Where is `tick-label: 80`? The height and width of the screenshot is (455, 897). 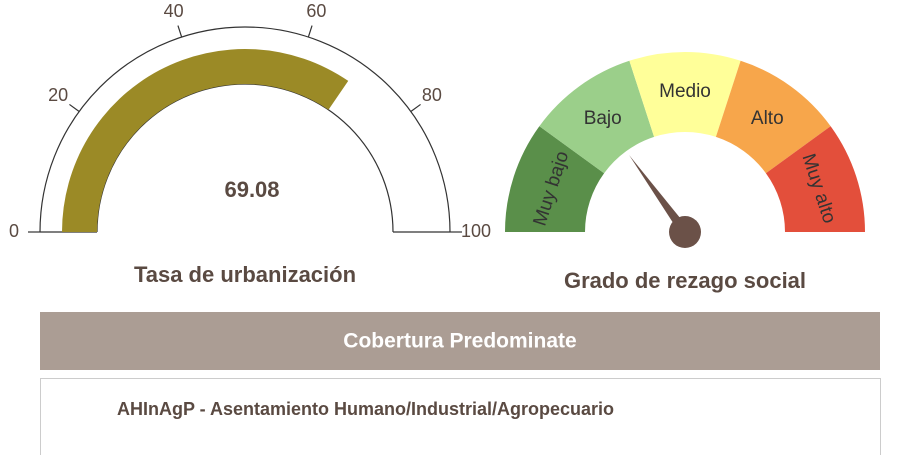 tick-label: 80 is located at coordinates (432, 95).